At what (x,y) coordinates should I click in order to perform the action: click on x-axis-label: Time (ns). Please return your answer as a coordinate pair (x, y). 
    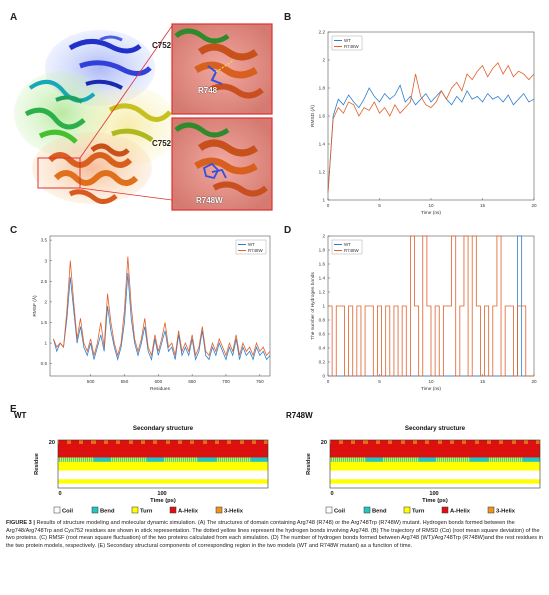
    Looking at the image, I should click on (431, 389).